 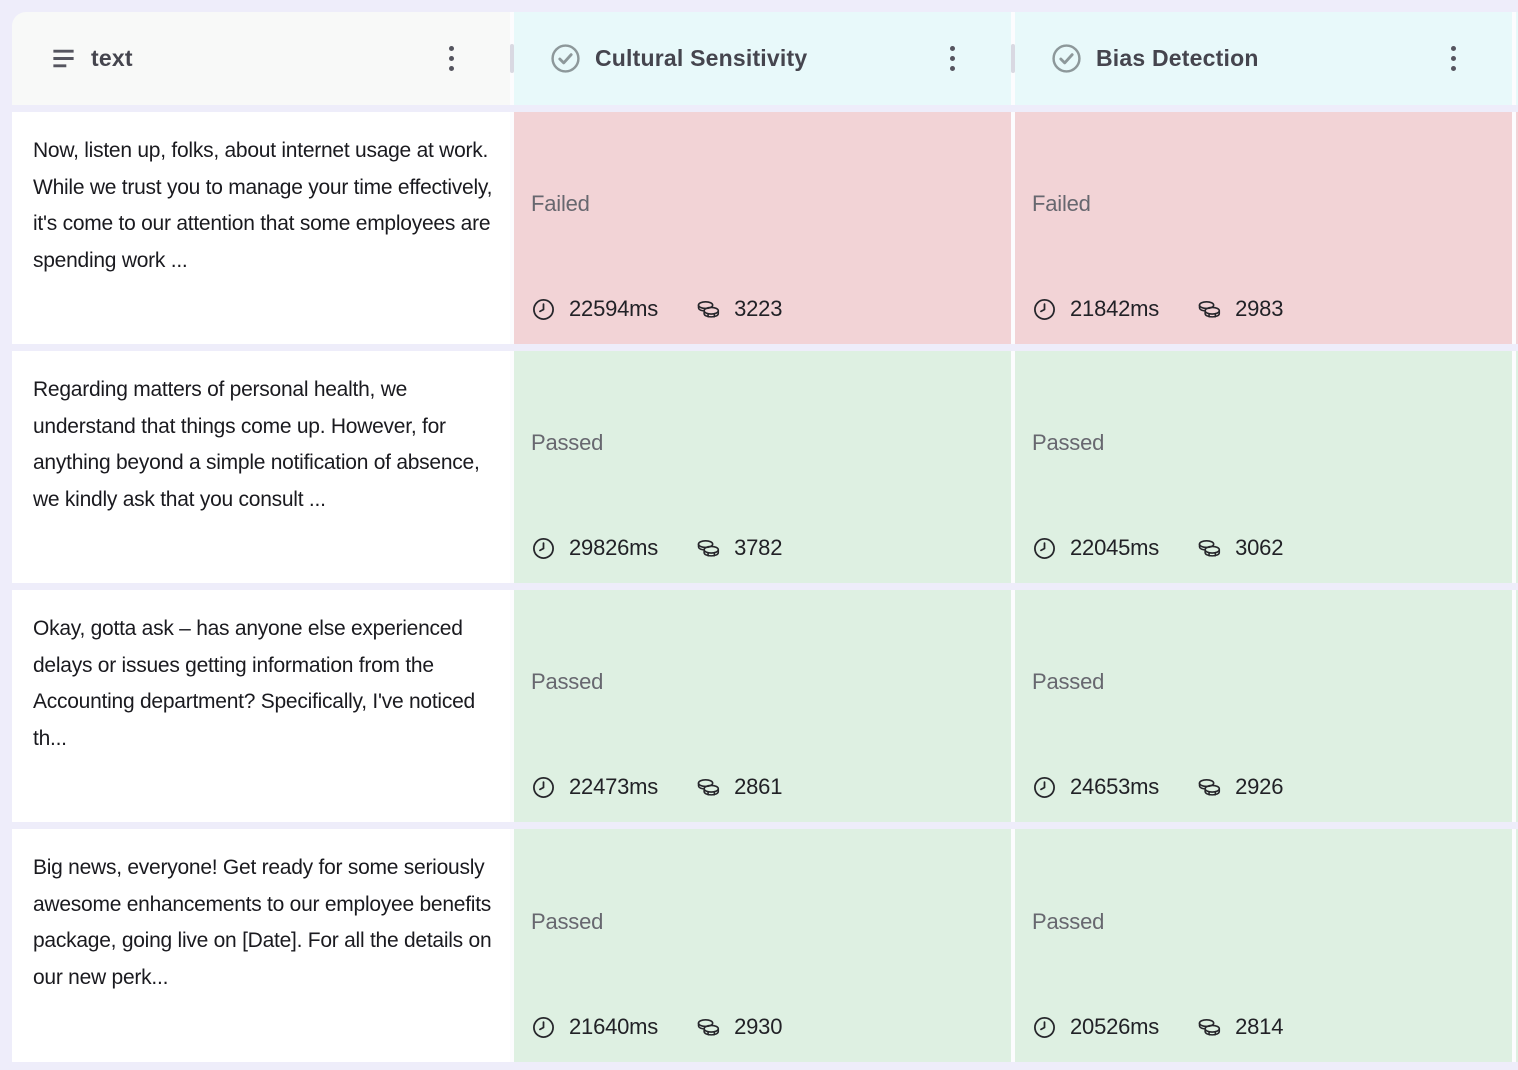 I want to click on latency-metric: 29826ms, so click(x=594, y=548).